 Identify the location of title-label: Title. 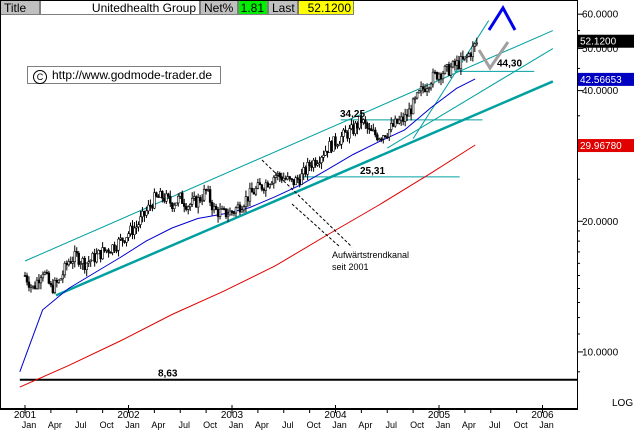
(20, 7).